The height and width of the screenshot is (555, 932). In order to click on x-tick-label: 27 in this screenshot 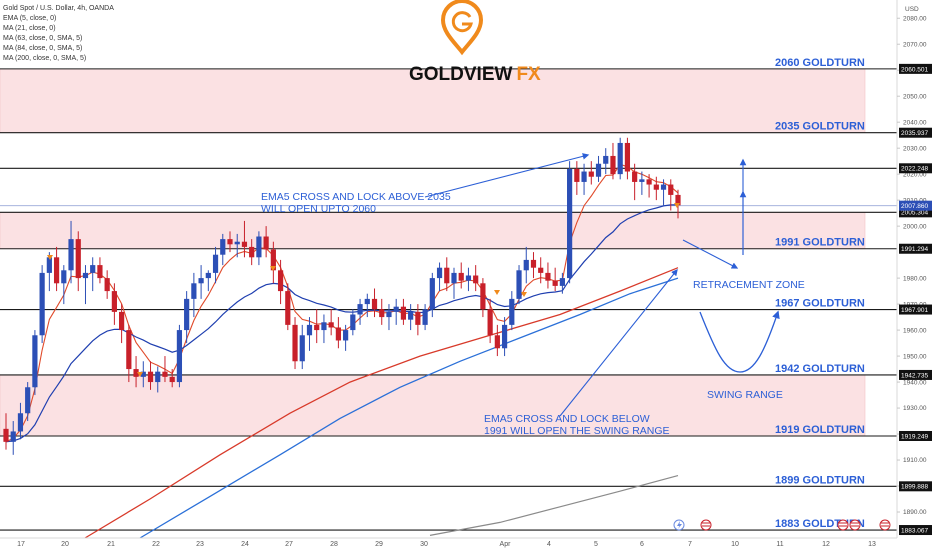, I will do `click(289, 544)`.